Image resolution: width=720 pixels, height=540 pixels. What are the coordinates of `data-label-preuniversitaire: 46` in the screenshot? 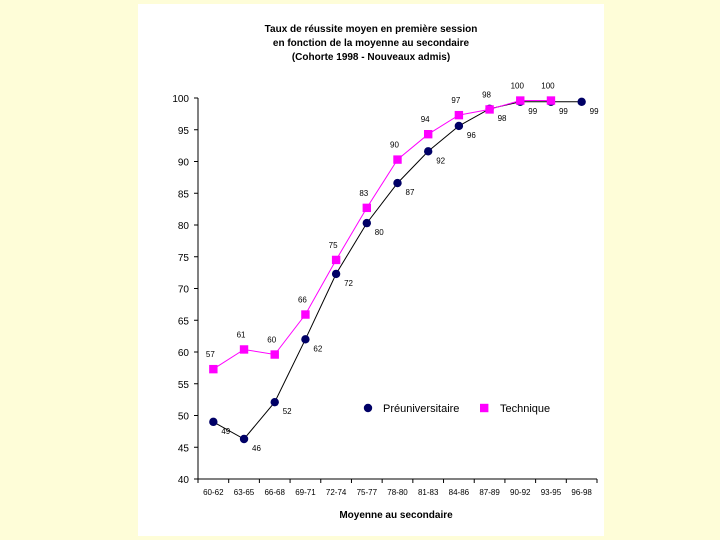 It's located at (256, 448).